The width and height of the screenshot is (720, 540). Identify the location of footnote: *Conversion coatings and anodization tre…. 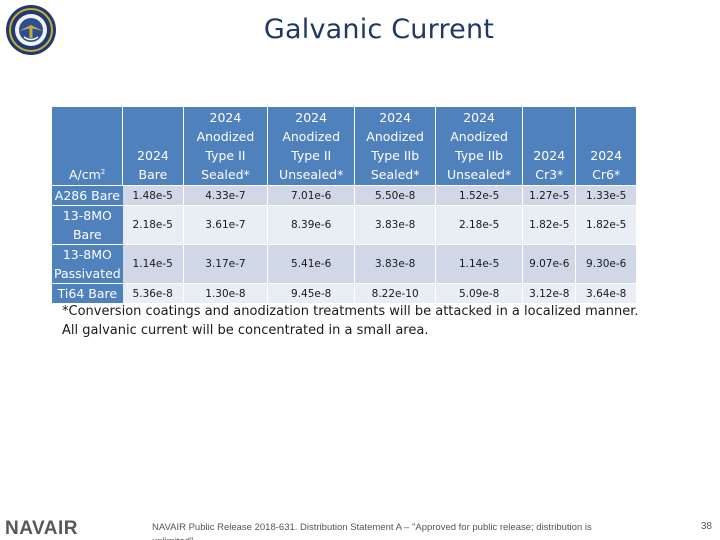
(382, 321).